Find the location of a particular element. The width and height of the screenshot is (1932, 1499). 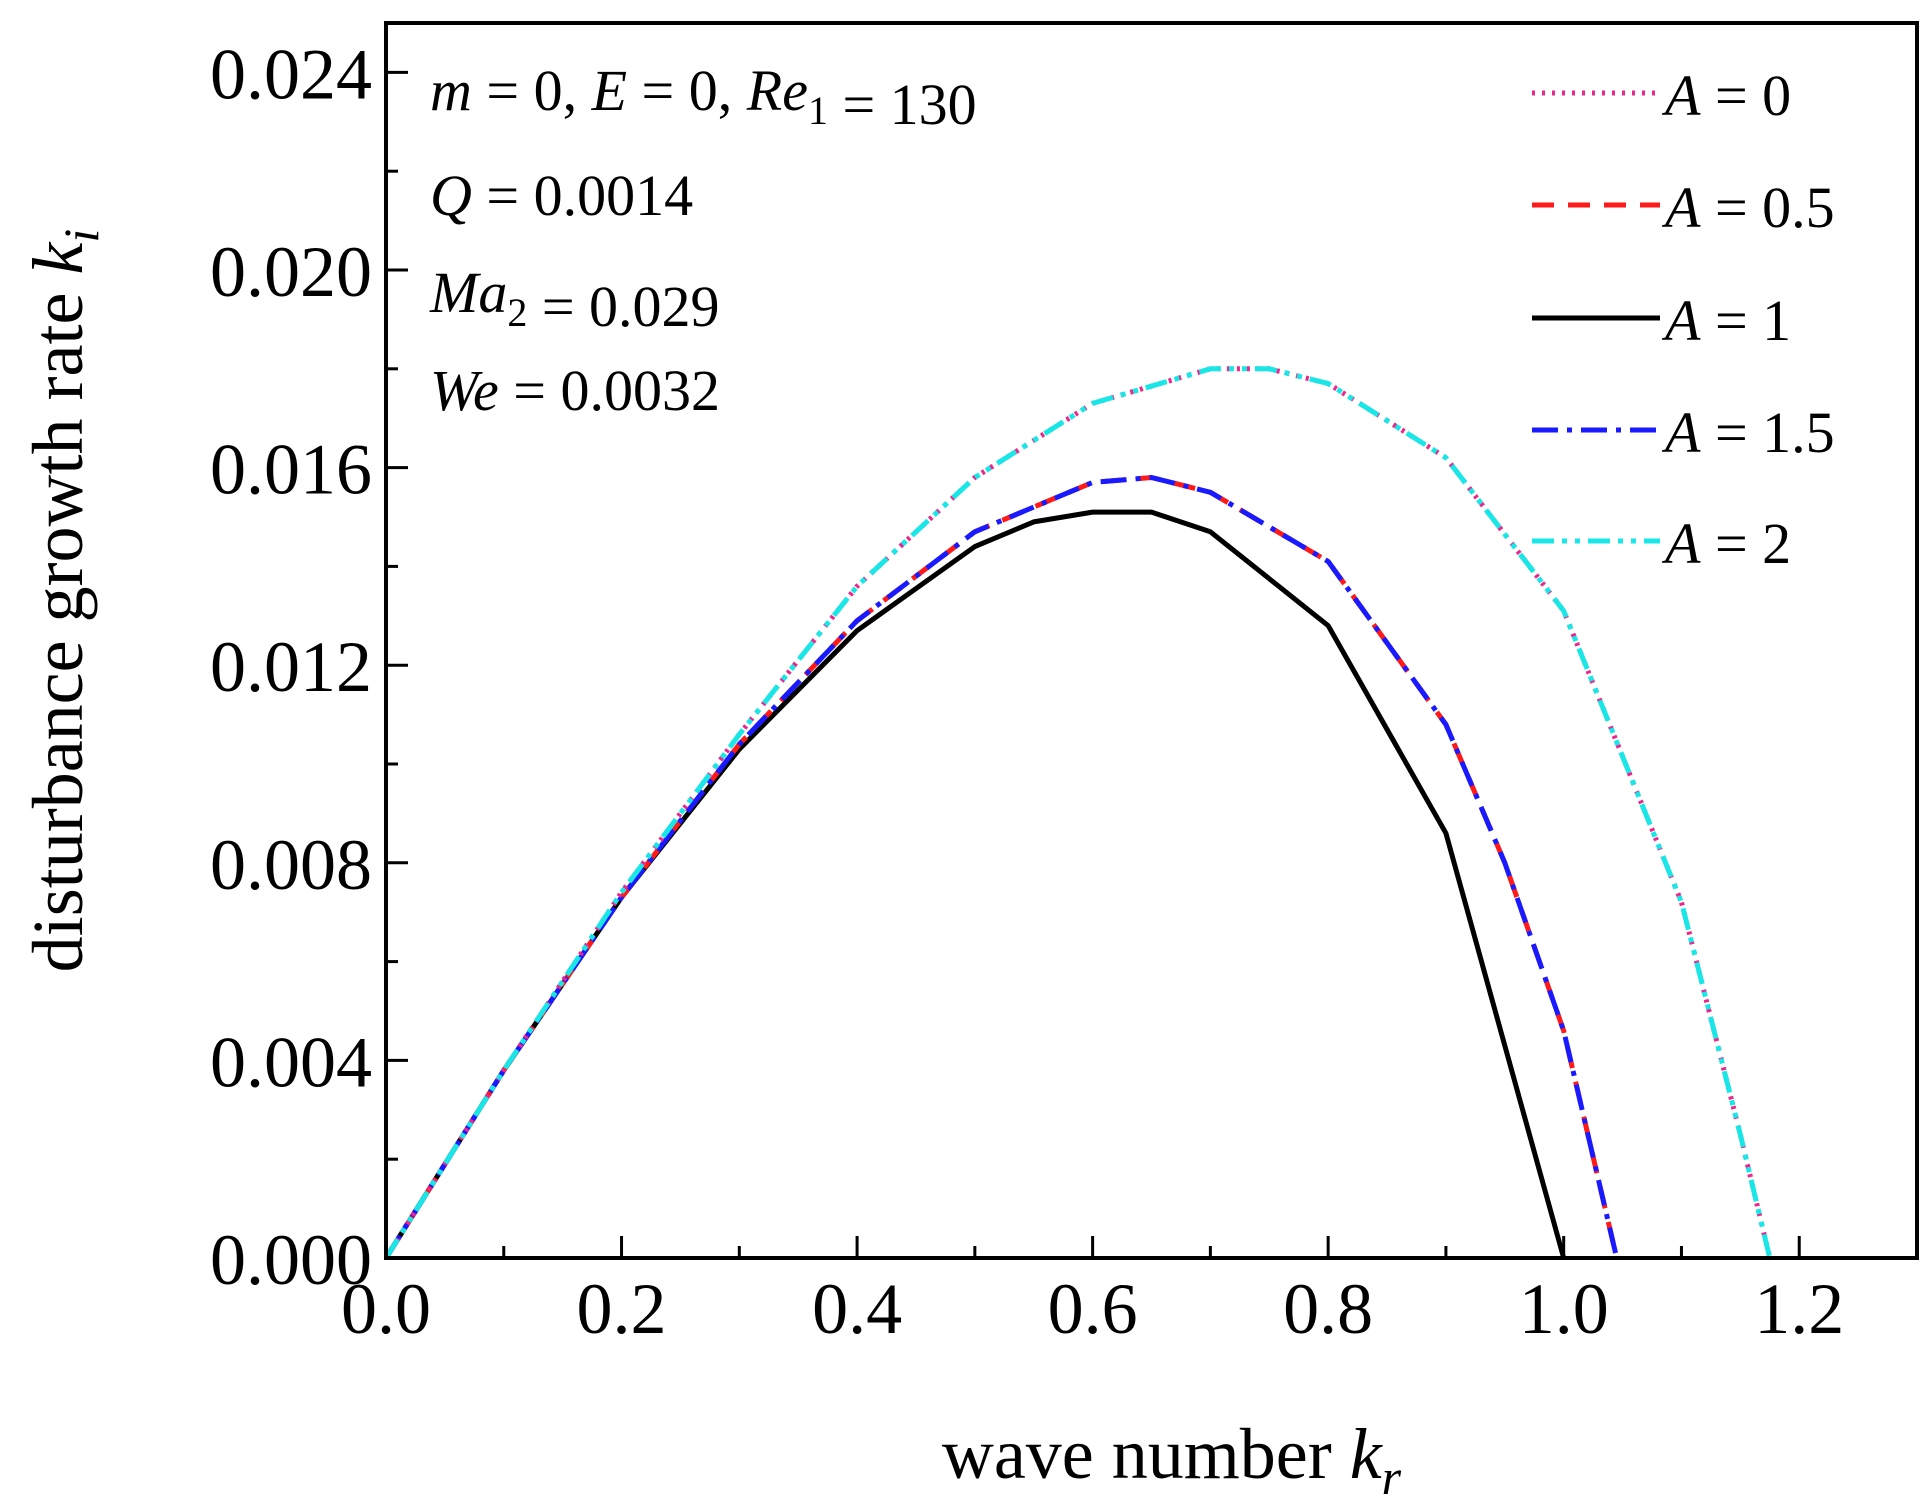

legend-label: A = 1.5 is located at coordinates (1748, 432).